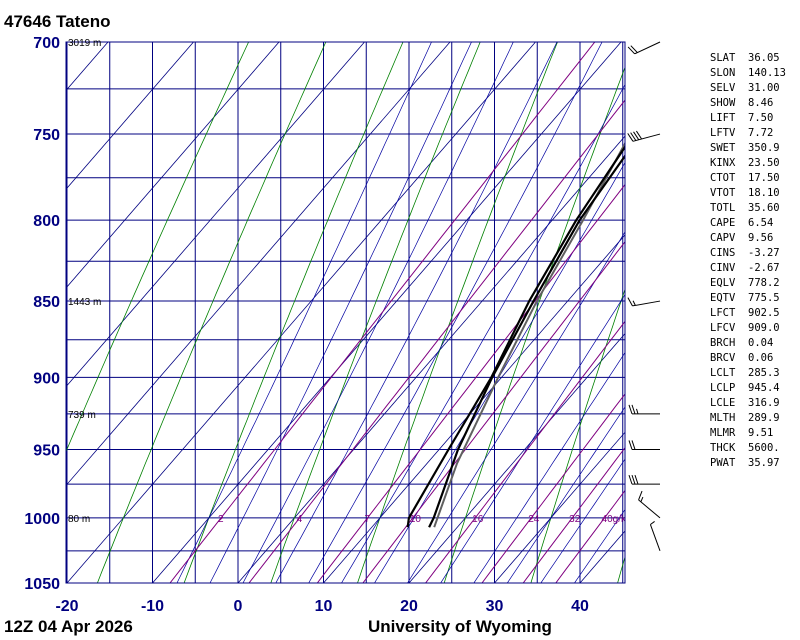  I want to click on wind-barbs, so click(644, 296).